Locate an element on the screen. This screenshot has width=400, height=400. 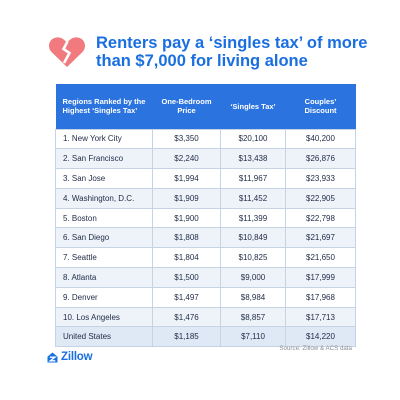
one-bedroom-price-cell: $1,900 is located at coordinates (186, 218).